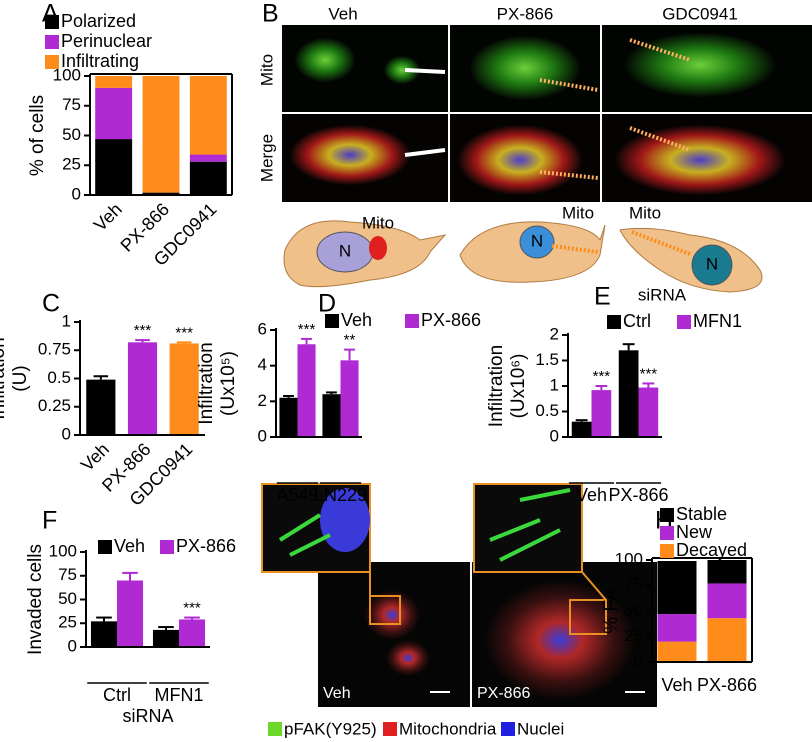 Image resolution: width=812 pixels, height=742 pixels. Describe the element at coordinates (228, 383) in the screenshot. I see `y-axis-label: (Ux10⁵)` at that location.